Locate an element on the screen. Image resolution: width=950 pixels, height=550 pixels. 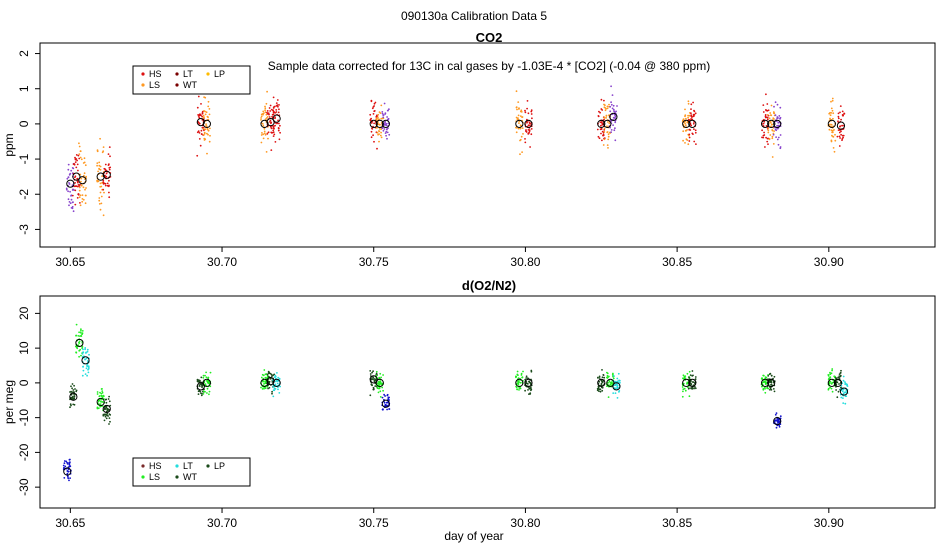
co2-title: CO2 is located at coordinates (489, 37).